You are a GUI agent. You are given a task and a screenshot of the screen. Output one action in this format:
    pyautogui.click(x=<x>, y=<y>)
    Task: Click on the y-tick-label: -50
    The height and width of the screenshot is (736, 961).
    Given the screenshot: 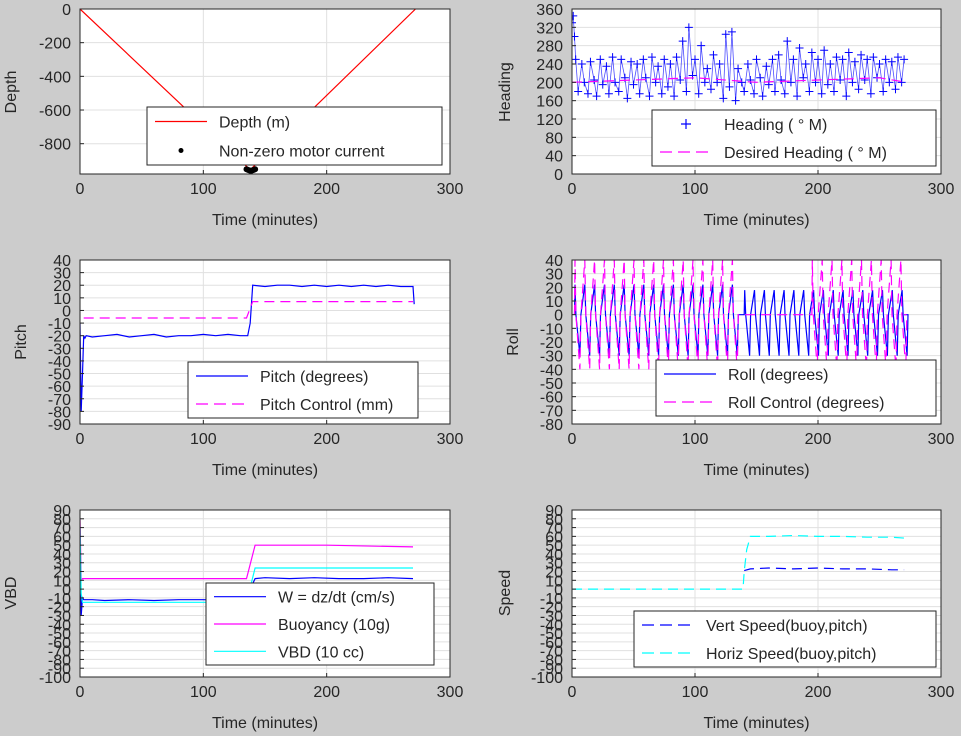 What is the action you would take?
    pyautogui.click(x=551, y=634)
    